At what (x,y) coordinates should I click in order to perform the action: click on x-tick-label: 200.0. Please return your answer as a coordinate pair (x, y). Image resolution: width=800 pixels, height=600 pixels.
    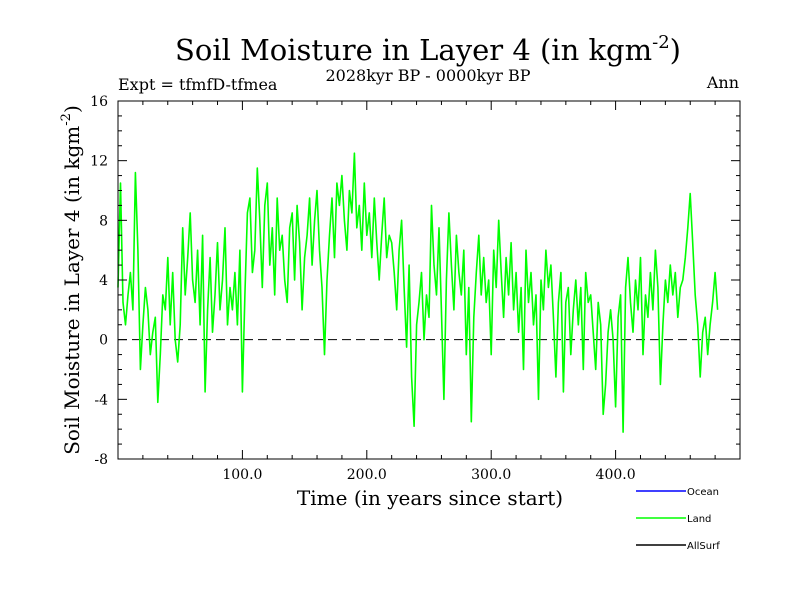
    Looking at the image, I should click on (367, 475).